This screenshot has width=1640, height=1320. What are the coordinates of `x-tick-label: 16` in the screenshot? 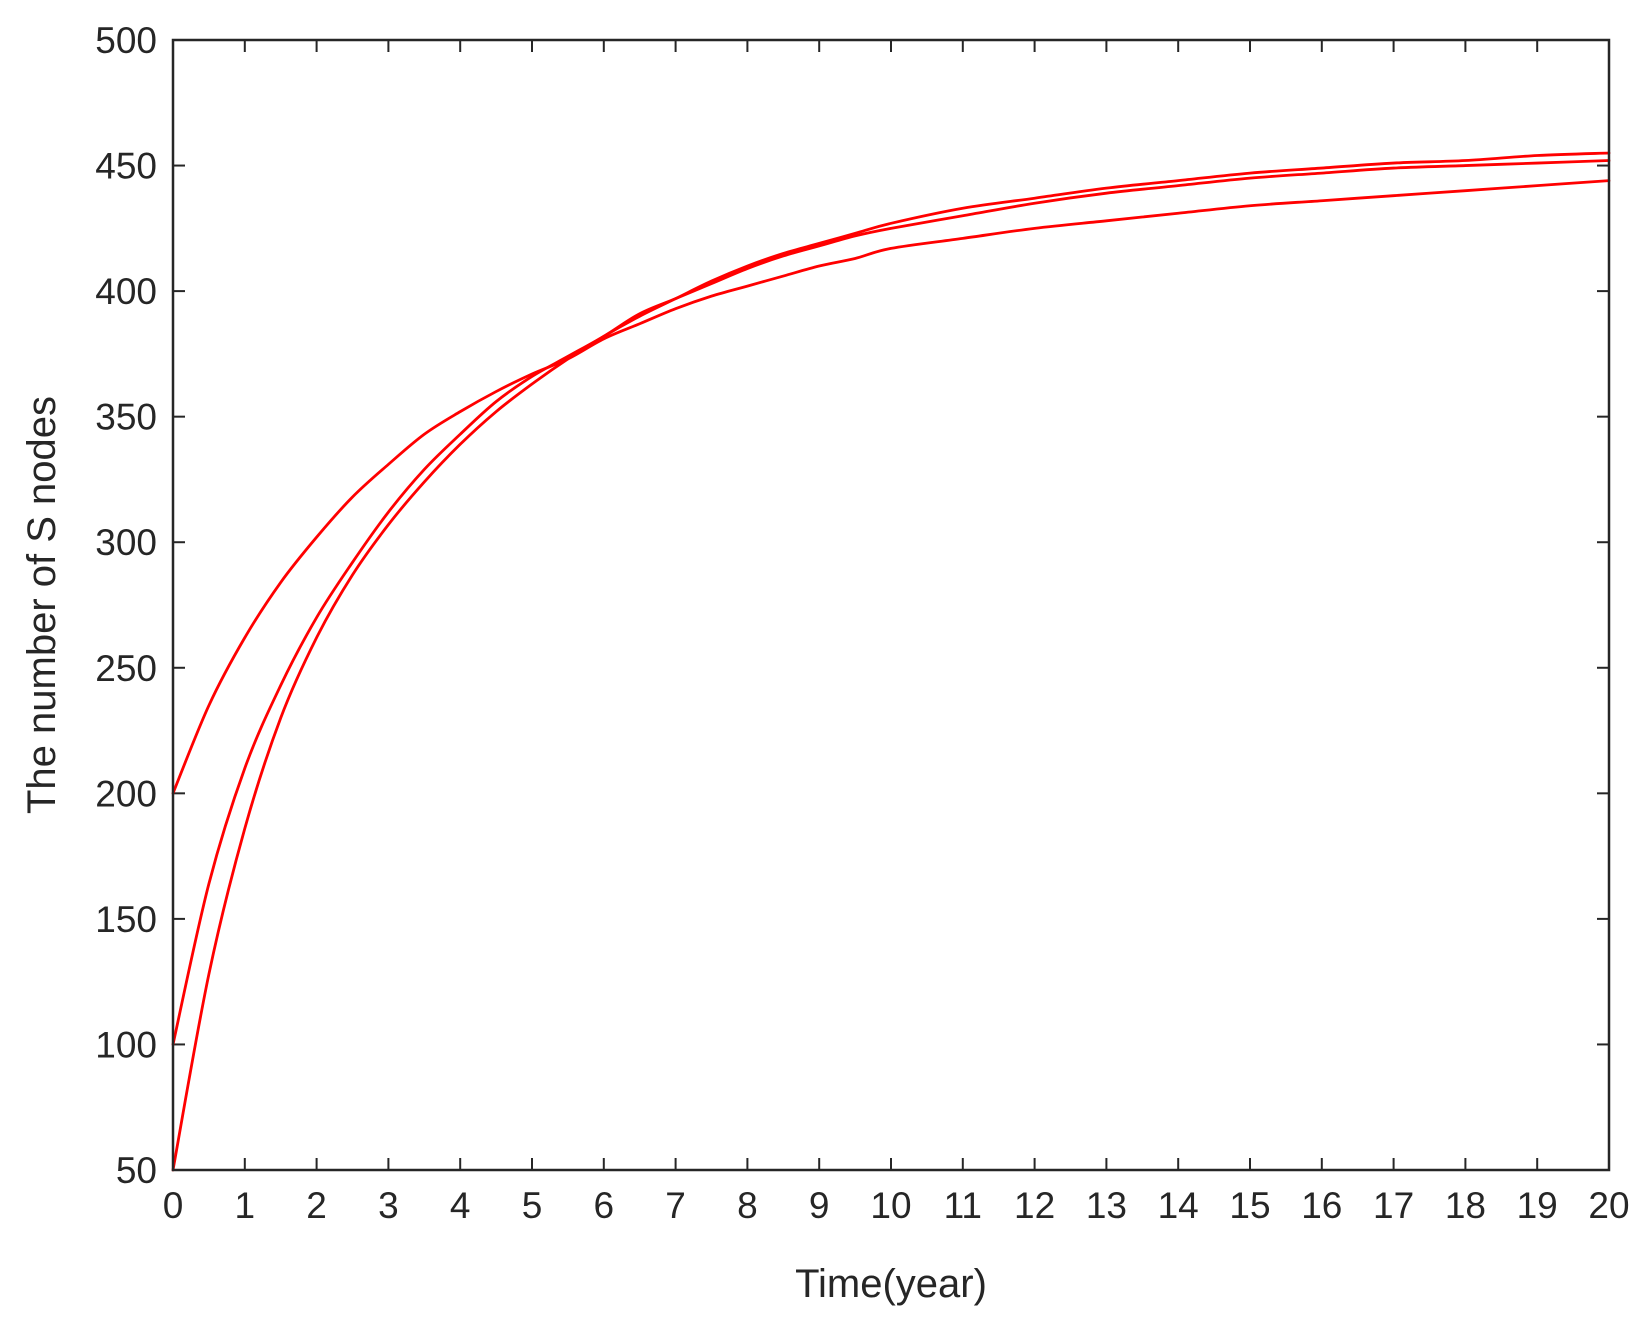 It's located at (1321, 1205).